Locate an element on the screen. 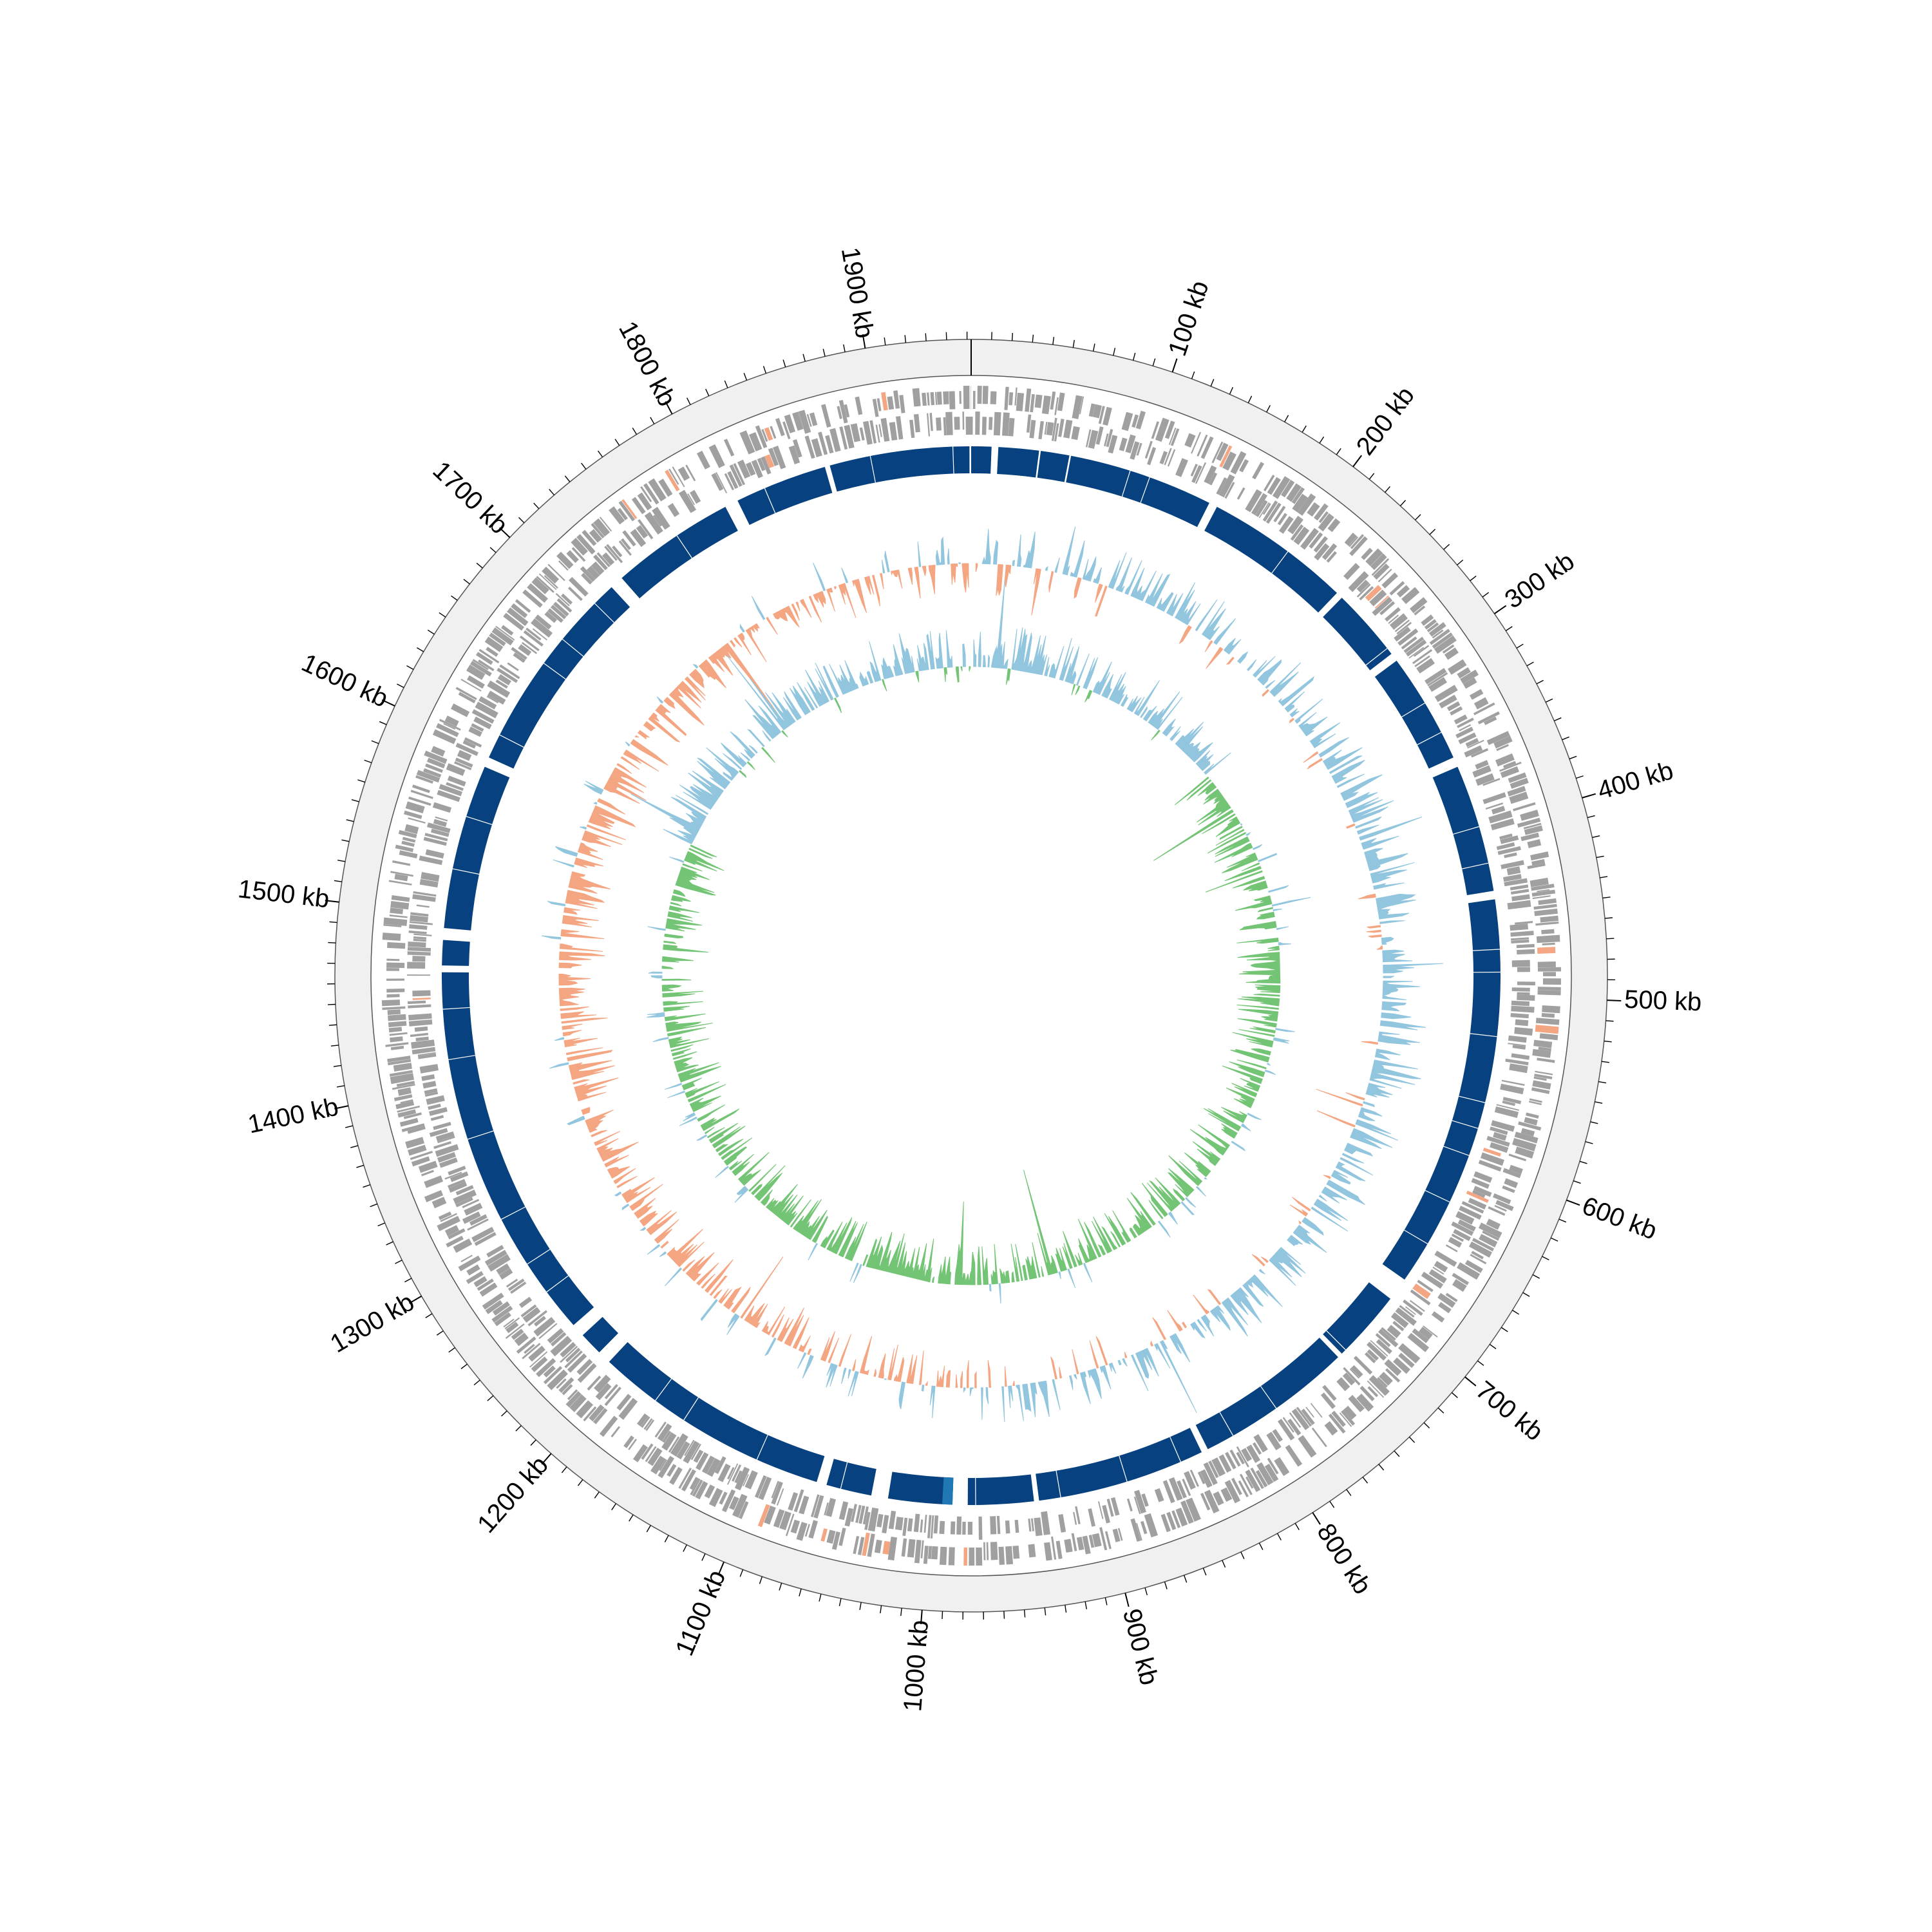 The image size is (1932, 1932). major-tick is located at coordinates (669, 408).